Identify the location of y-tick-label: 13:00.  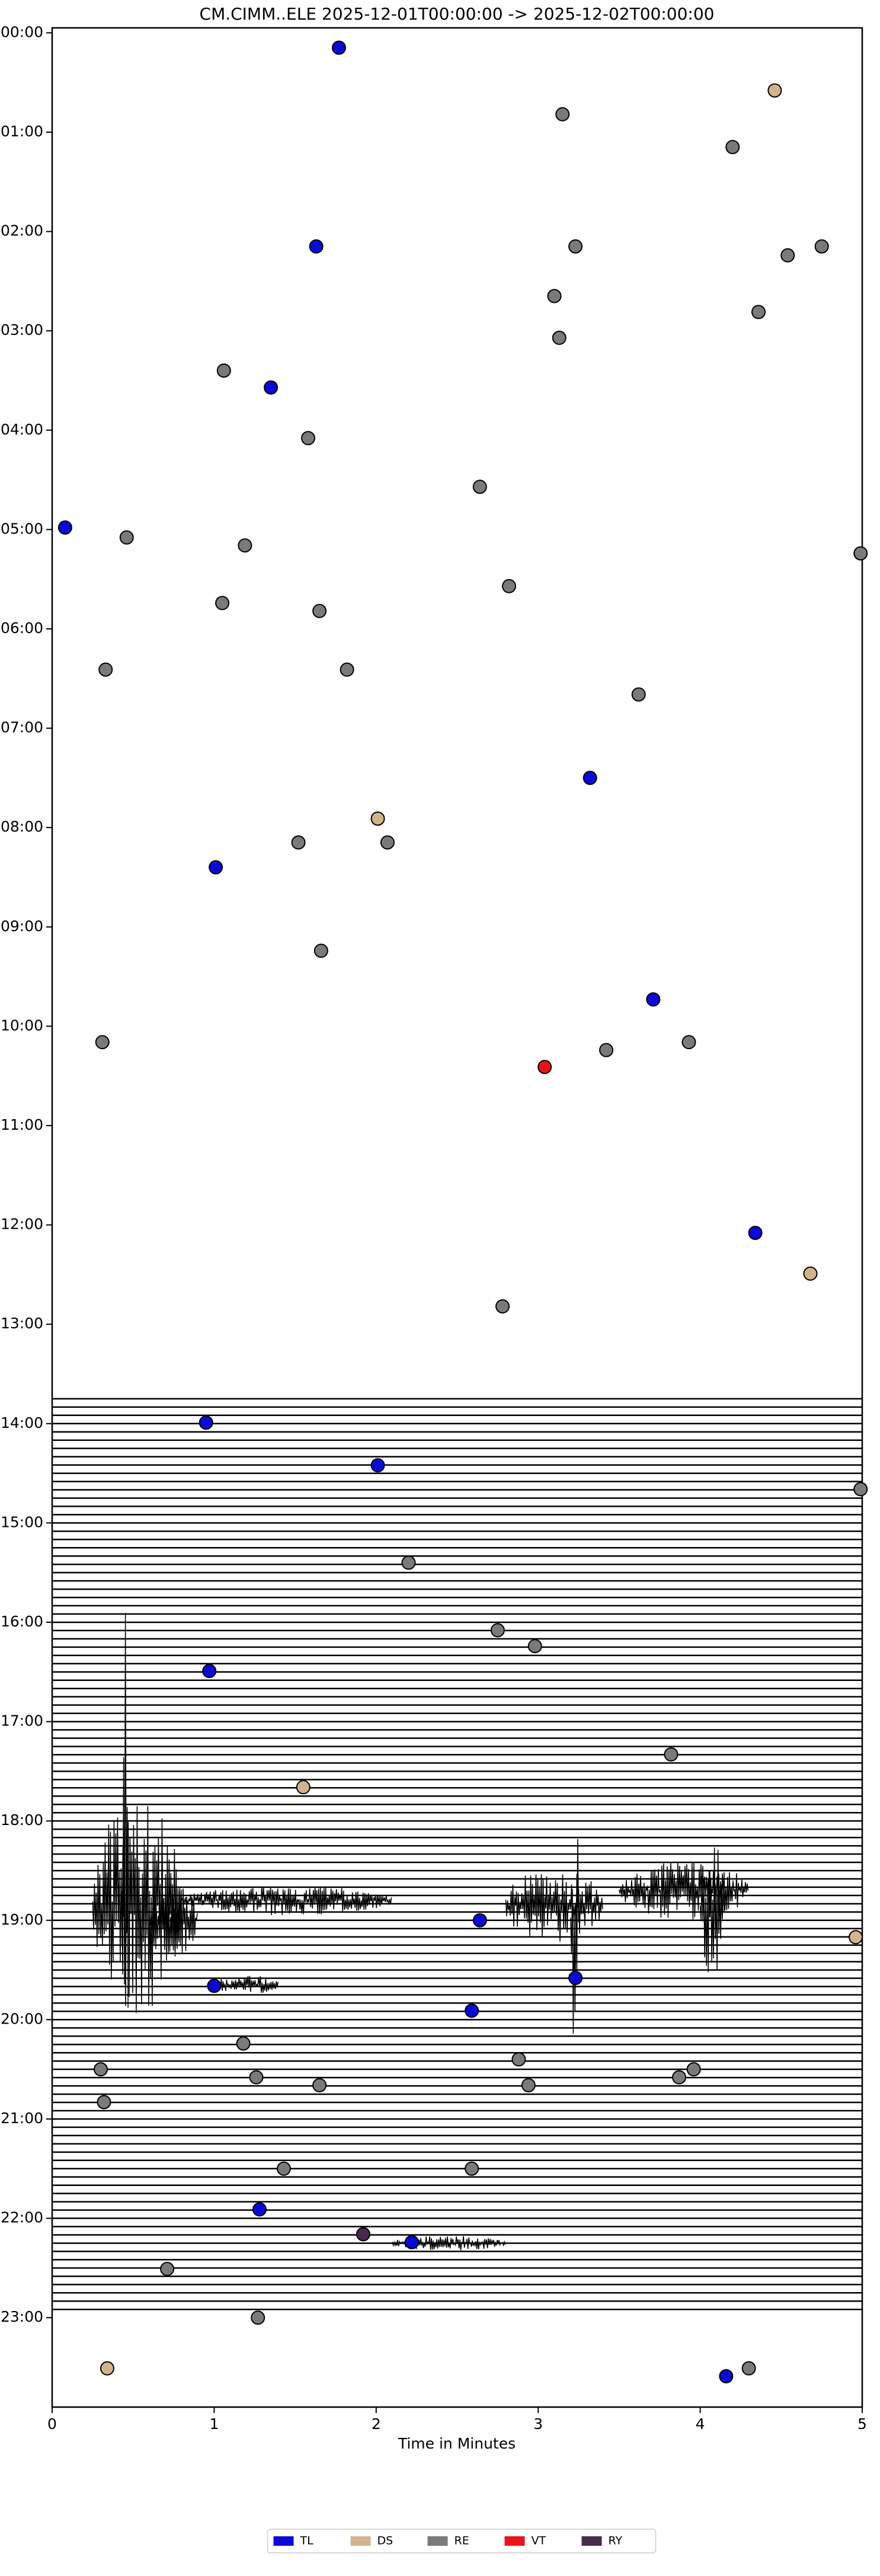
(22, 1323).